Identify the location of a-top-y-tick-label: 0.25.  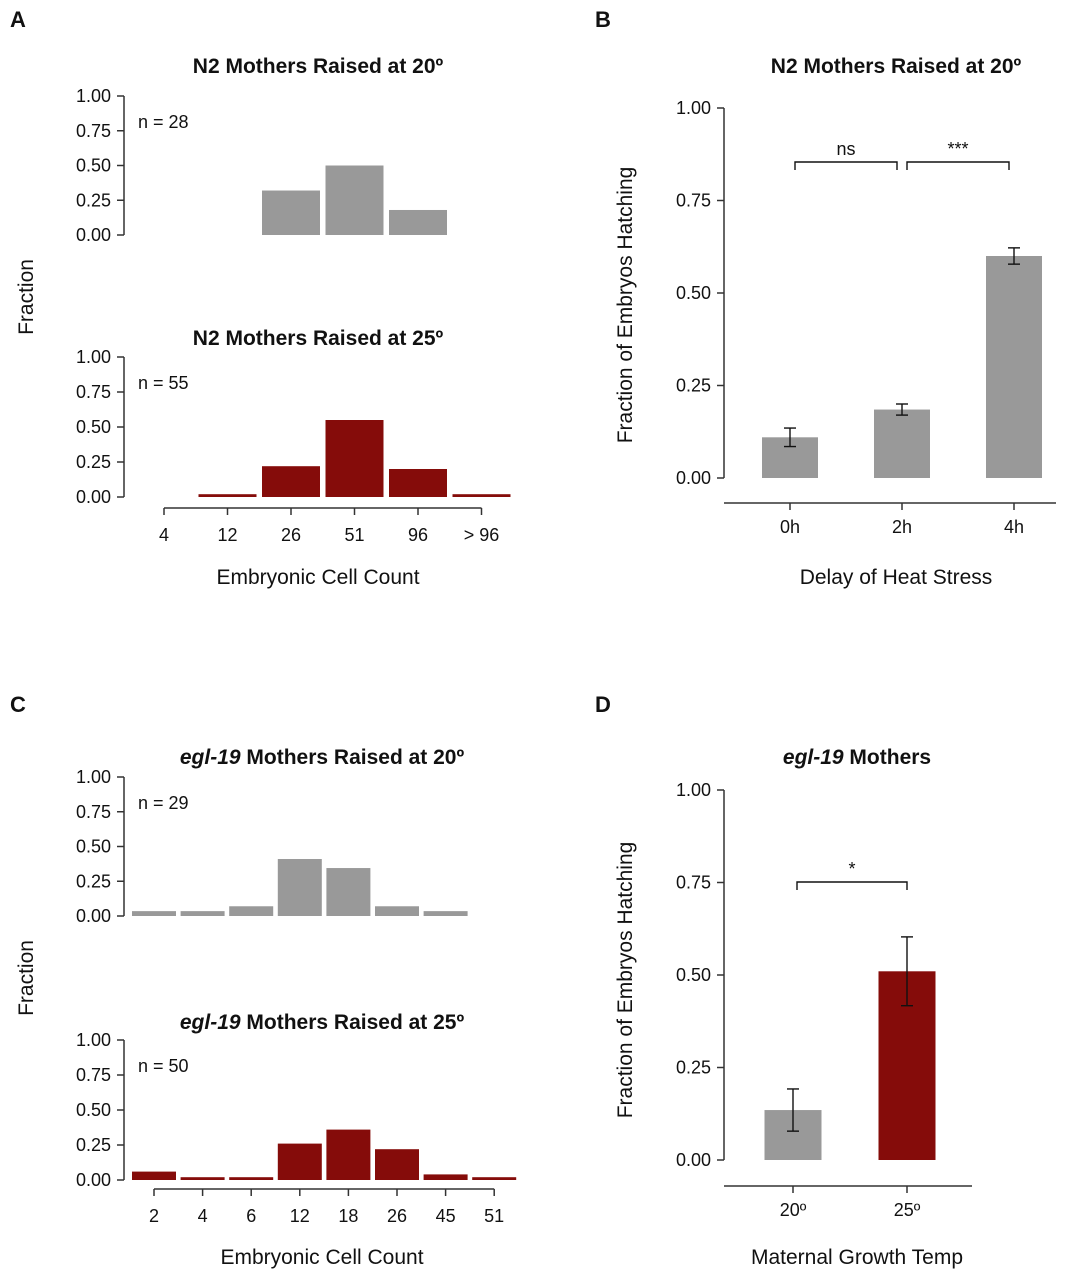
(93, 200).